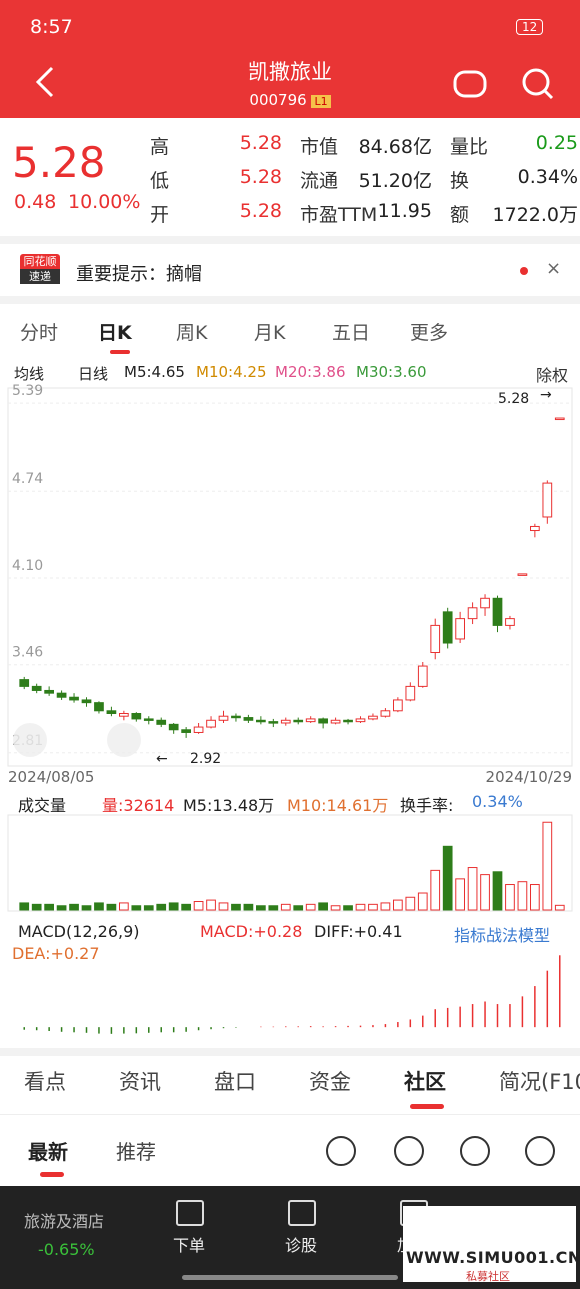 The image size is (580, 1289). What do you see at coordinates (539, 1082) in the screenshot?
I see `bottom-tab: 简况(F10` at bounding box center [539, 1082].